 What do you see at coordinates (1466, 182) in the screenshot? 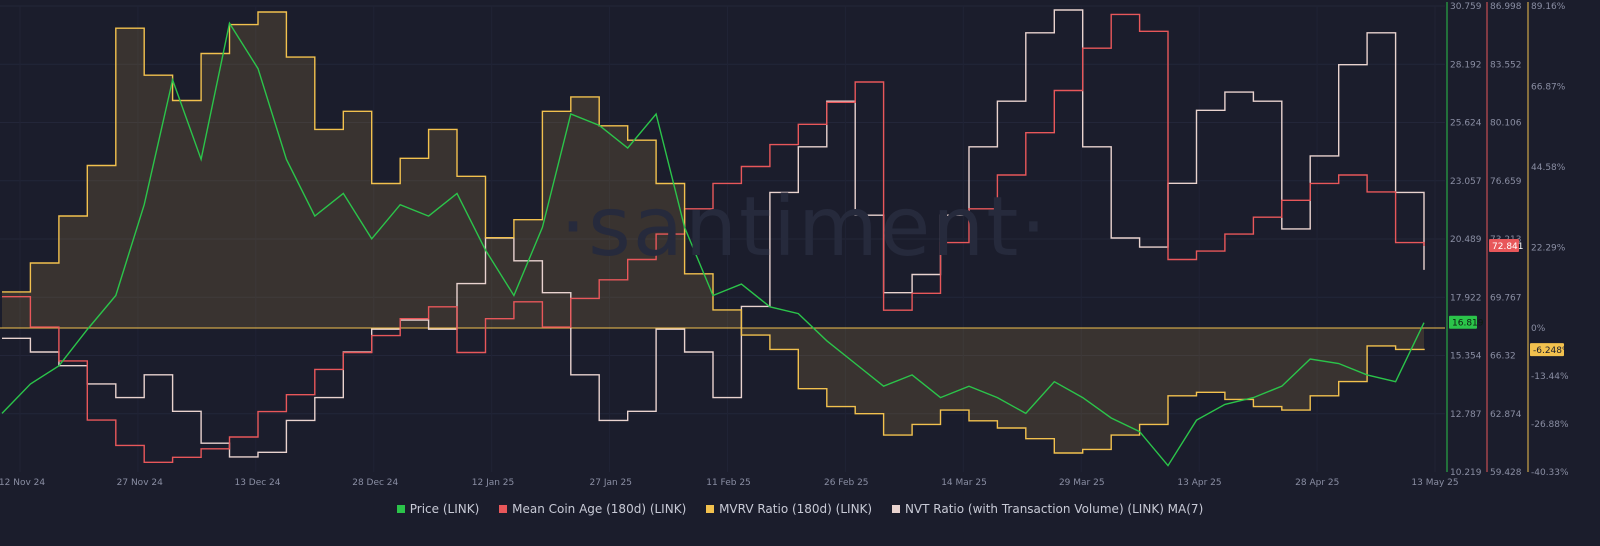
I see `y-tick-label: 23.057` at bounding box center [1466, 182].